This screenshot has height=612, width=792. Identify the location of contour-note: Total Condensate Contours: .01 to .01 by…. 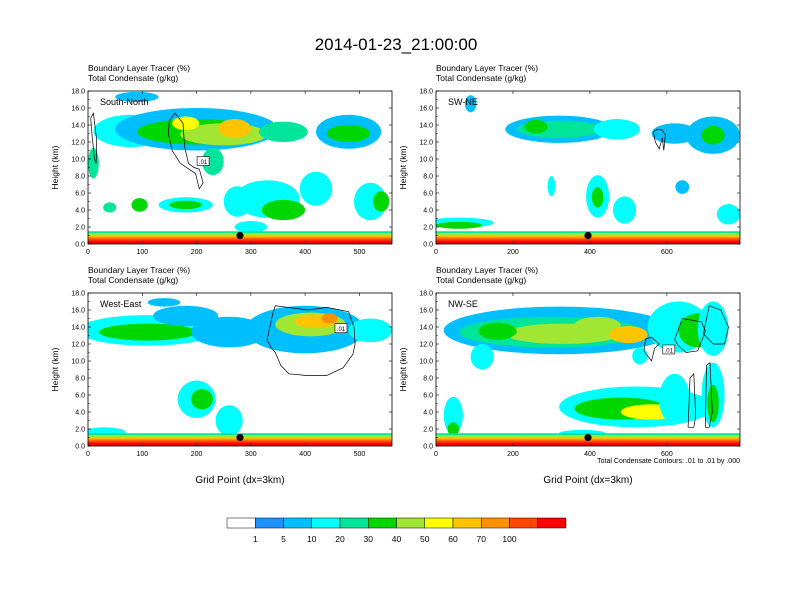
(668, 461).